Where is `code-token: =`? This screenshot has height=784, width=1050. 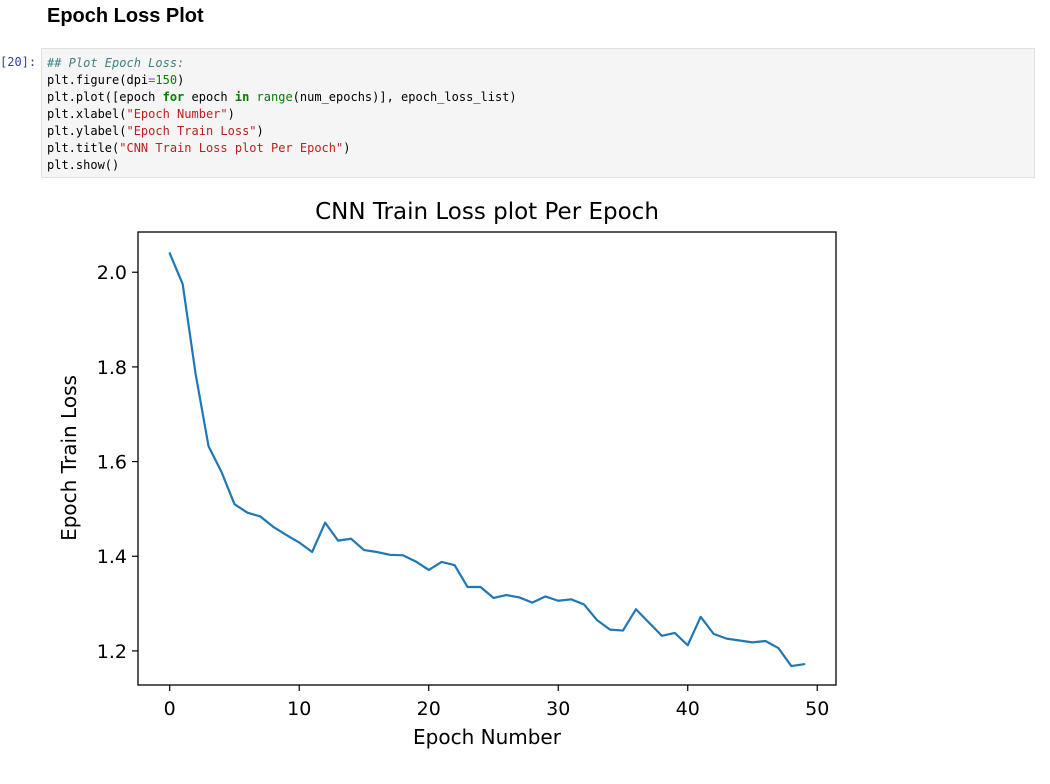 code-token: = is located at coordinates (152, 80).